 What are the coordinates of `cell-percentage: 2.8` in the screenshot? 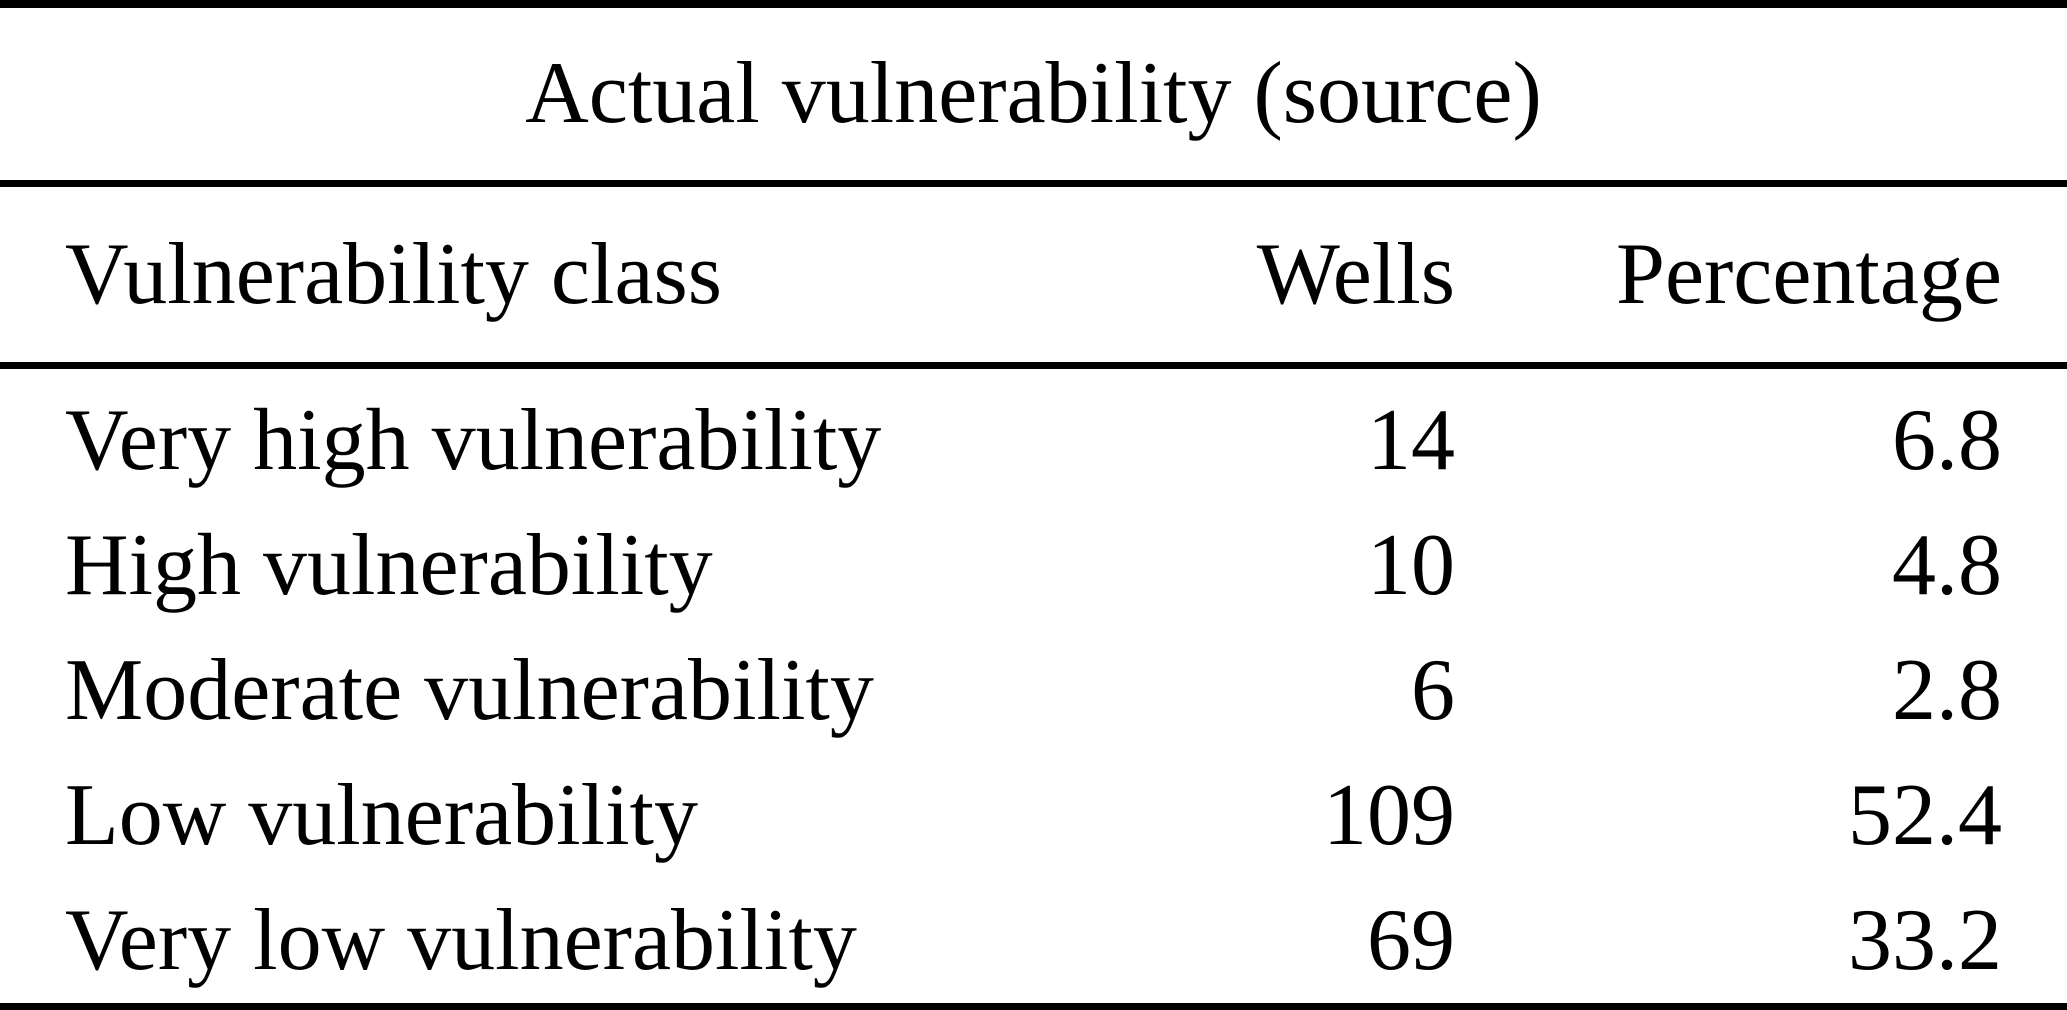 It's located at (1947, 690).